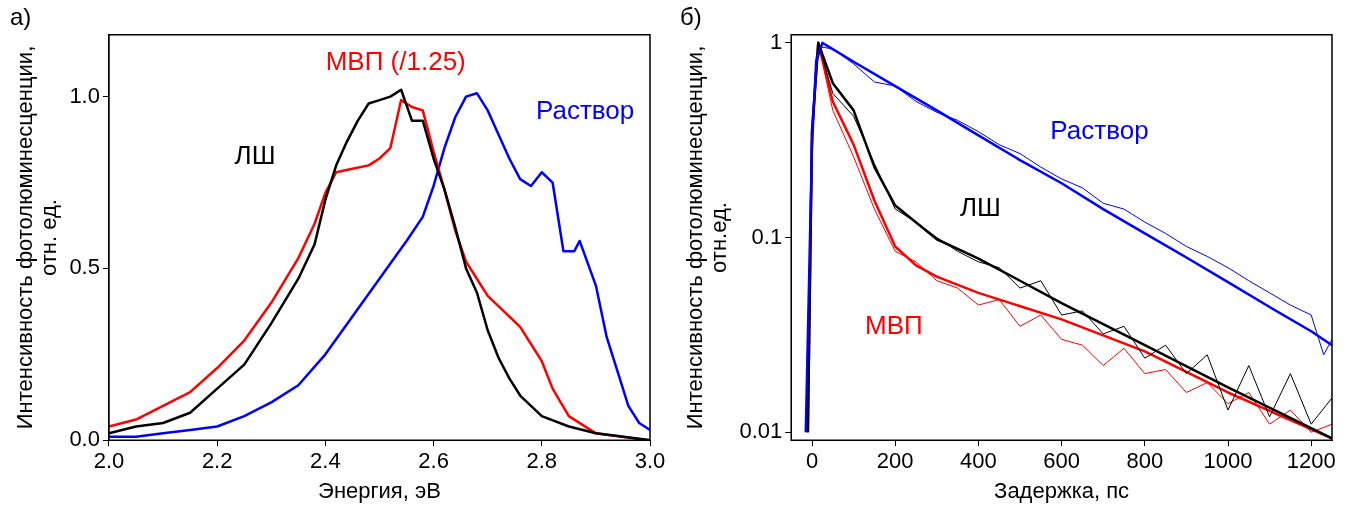 This screenshot has width=1346, height=510. What do you see at coordinates (542, 461) in the screenshot?
I see `x-tick-label: 2.8` at bounding box center [542, 461].